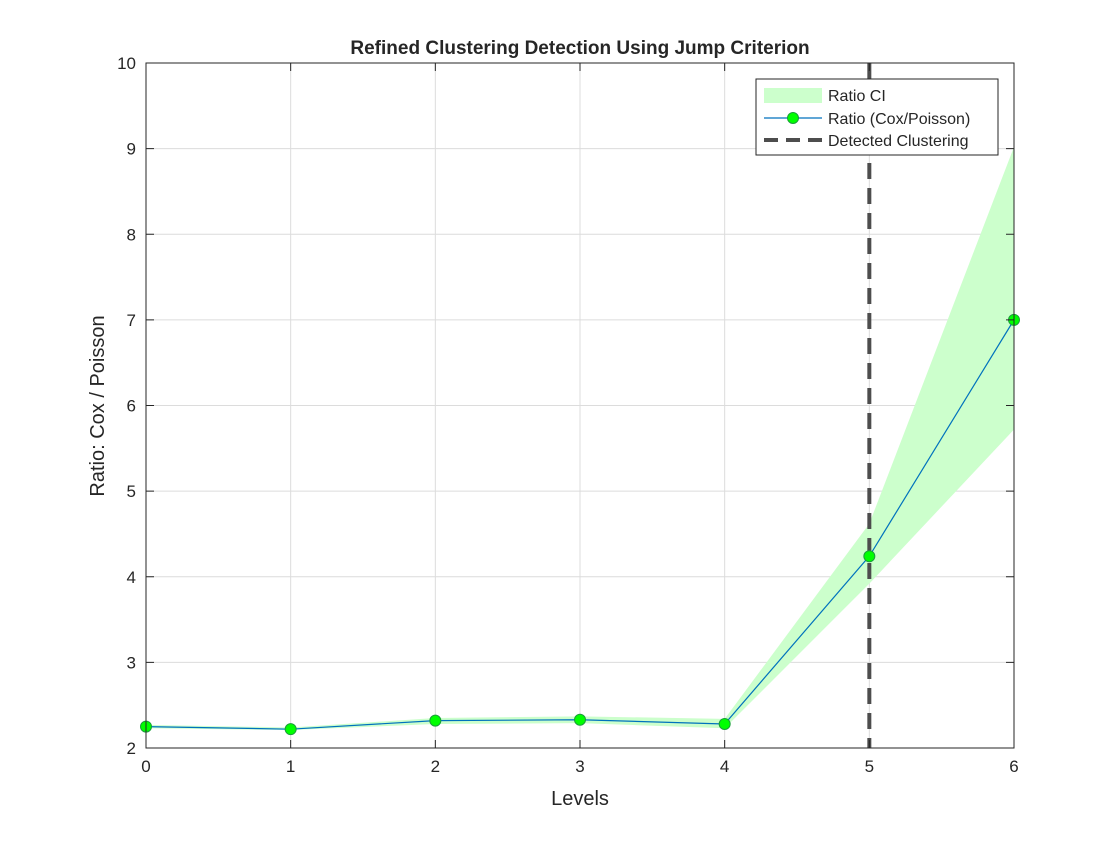  What do you see at coordinates (793, 95) in the screenshot?
I see `legend-ci-swatch` at bounding box center [793, 95].